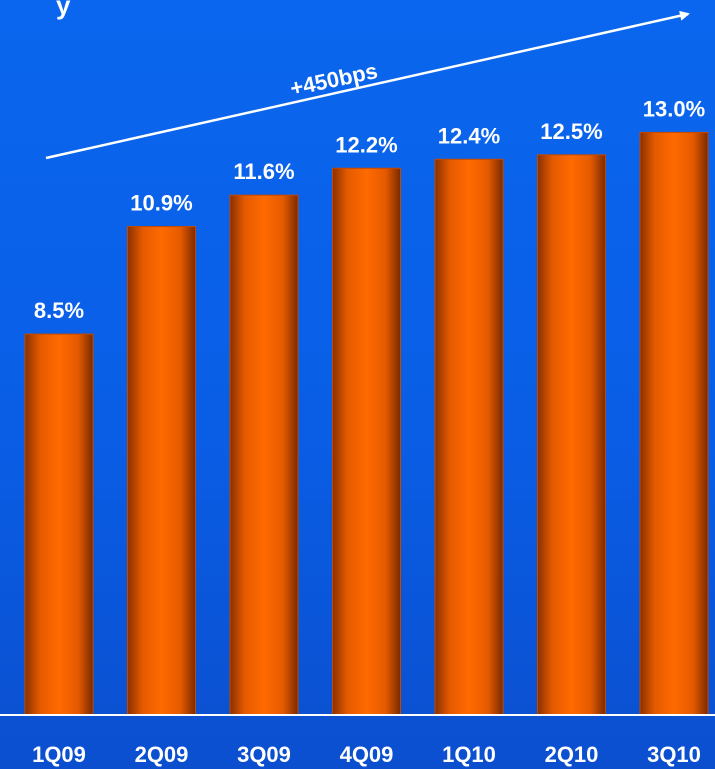  Describe the element at coordinates (59, 524) in the screenshot. I see `bar-1Q09` at that location.